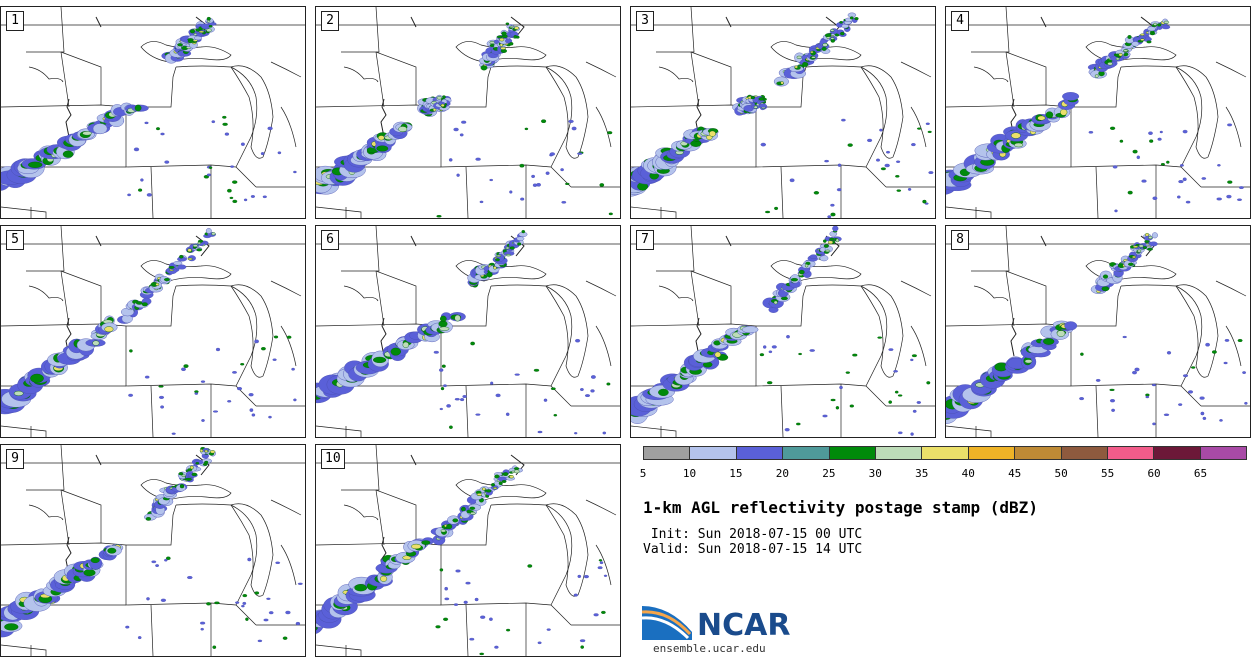 The width and height of the screenshot is (1260, 657). I want to click on colorbar-tick-label: 55, so click(1107, 473).